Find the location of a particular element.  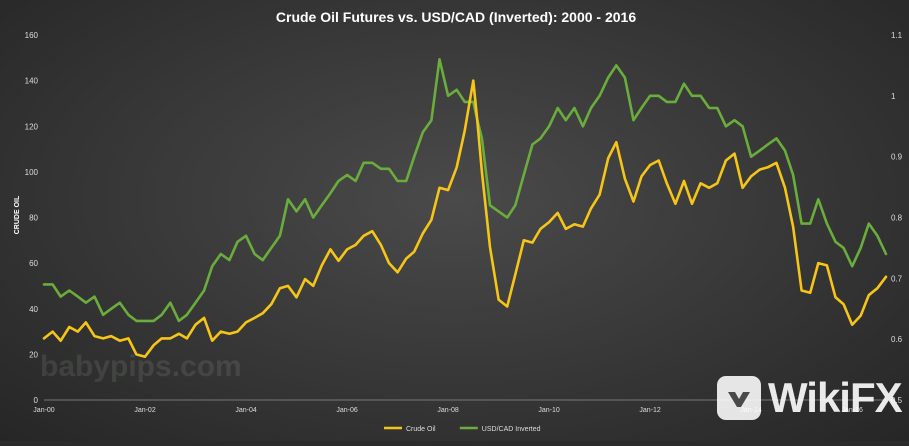

y2-tick-label: 0.6 is located at coordinates (897, 339).